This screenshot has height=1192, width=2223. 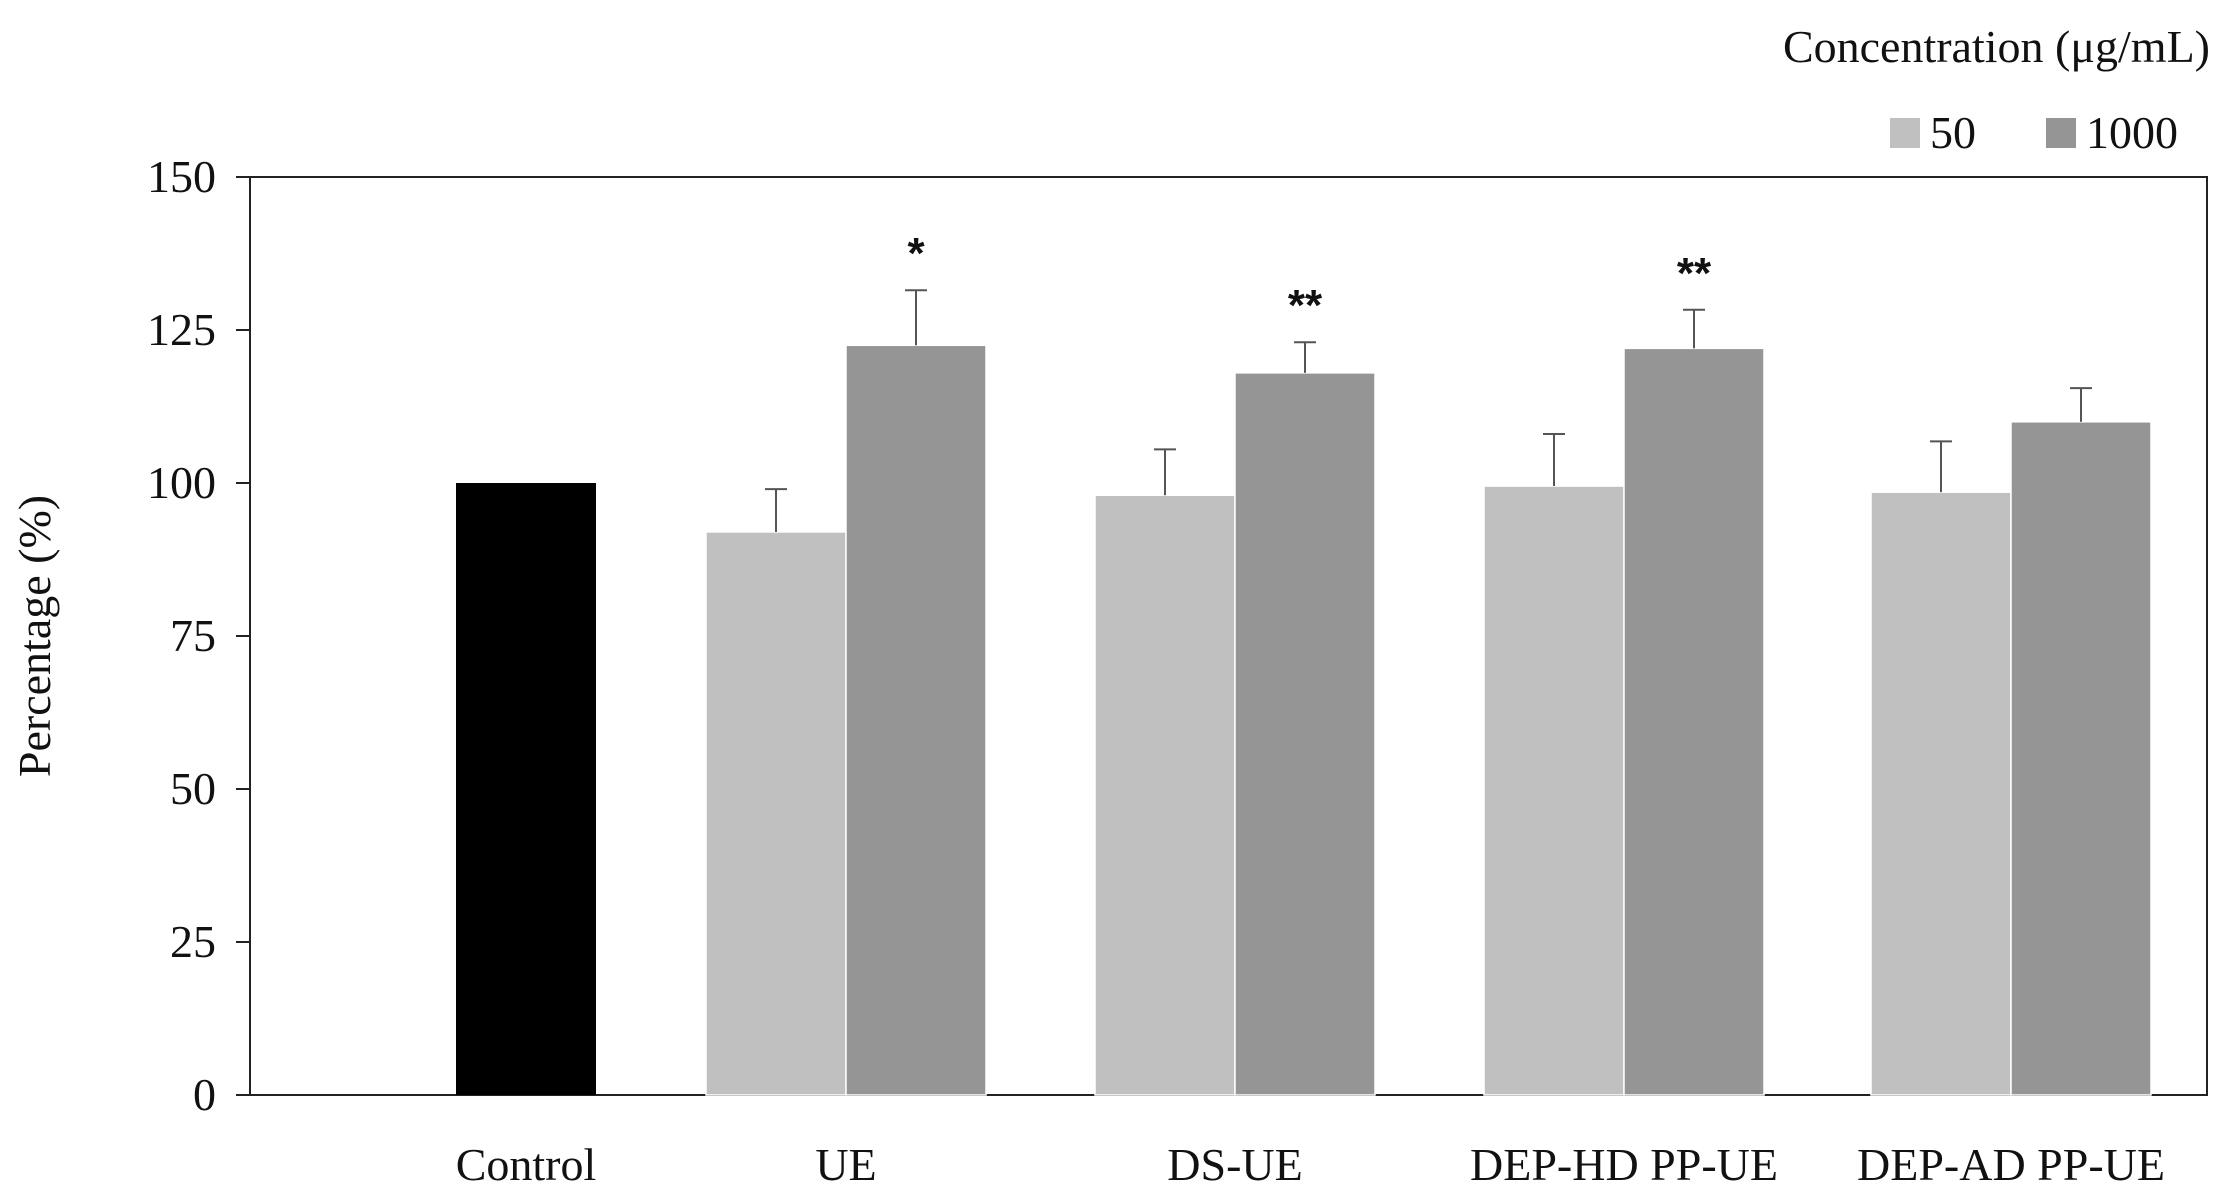 I want to click on bar-50-dep-ad-pp-ue, so click(x=1941, y=793).